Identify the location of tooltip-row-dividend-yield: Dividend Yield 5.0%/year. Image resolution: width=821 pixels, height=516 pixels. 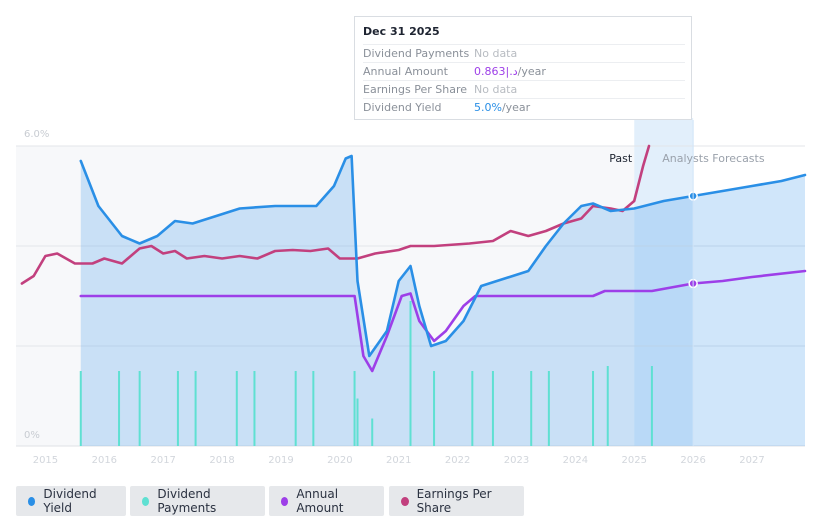
(524, 107).